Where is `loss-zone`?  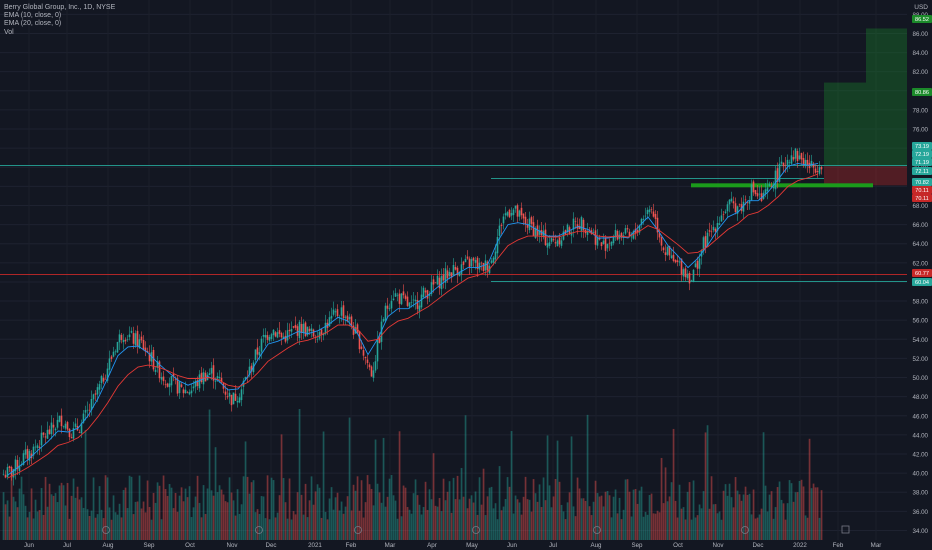
loss-zone is located at coordinates (886, 176).